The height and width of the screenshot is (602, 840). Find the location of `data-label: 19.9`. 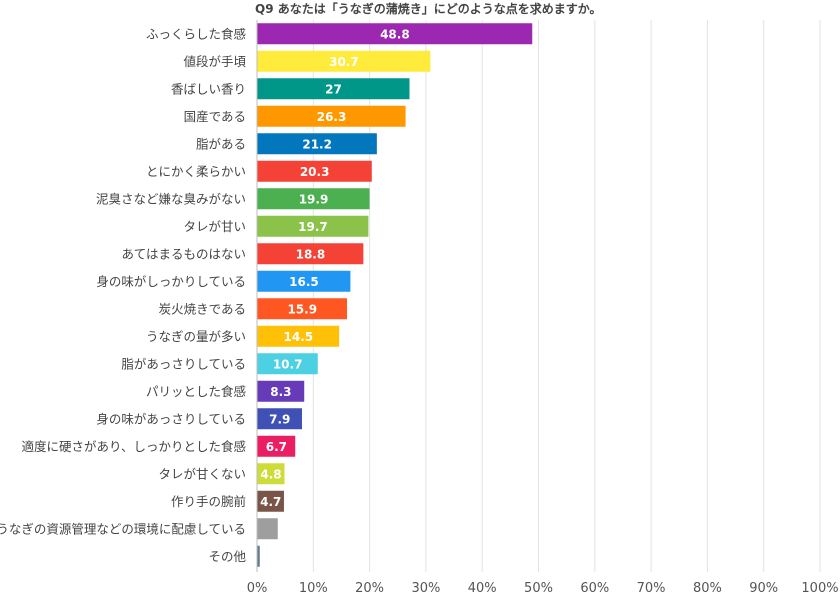

data-label: 19.9 is located at coordinates (314, 199).